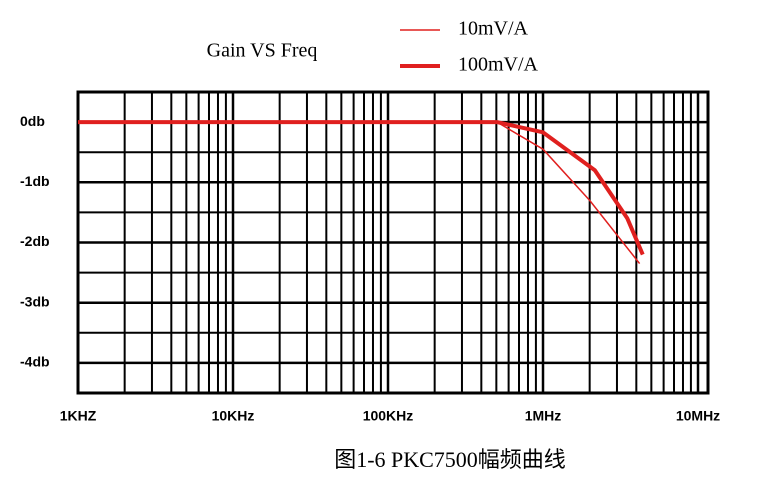 This screenshot has height=493, width=760. I want to click on x-tick-label: 10KHz, so click(233, 416).